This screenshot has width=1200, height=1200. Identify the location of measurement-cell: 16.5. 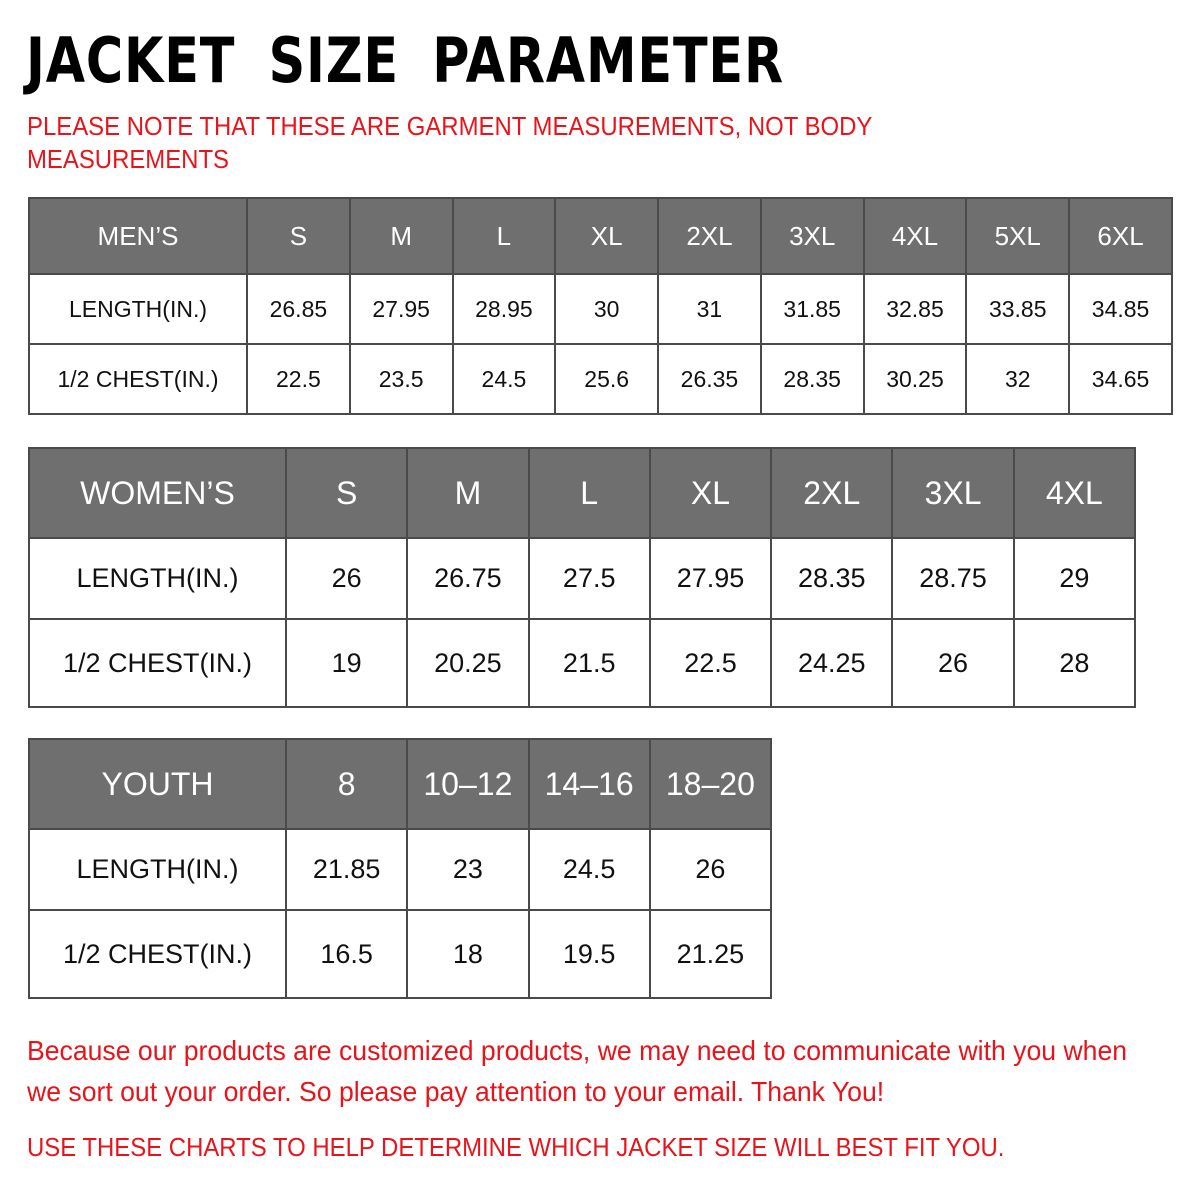
(346, 954).